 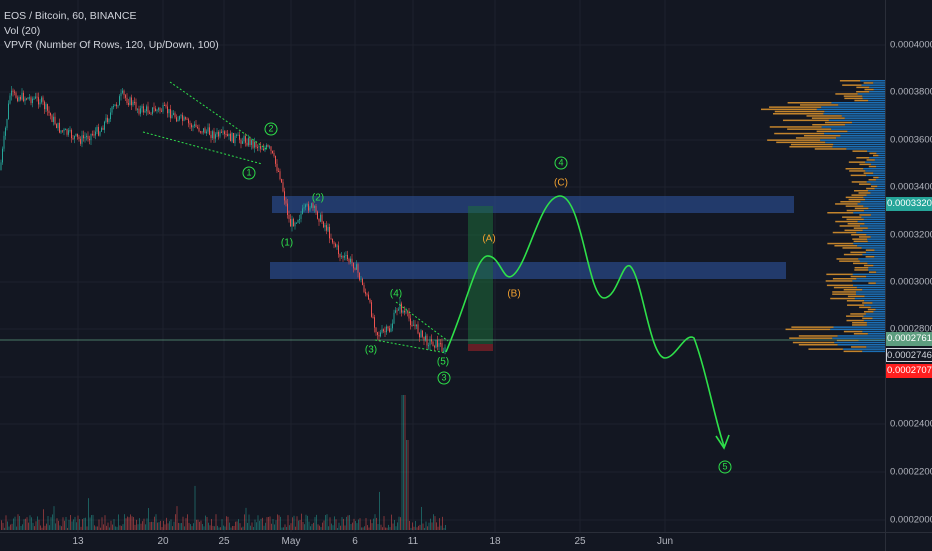 What do you see at coordinates (533, 204) in the screenshot?
I see `resistance-zone-upper` at bounding box center [533, 204].